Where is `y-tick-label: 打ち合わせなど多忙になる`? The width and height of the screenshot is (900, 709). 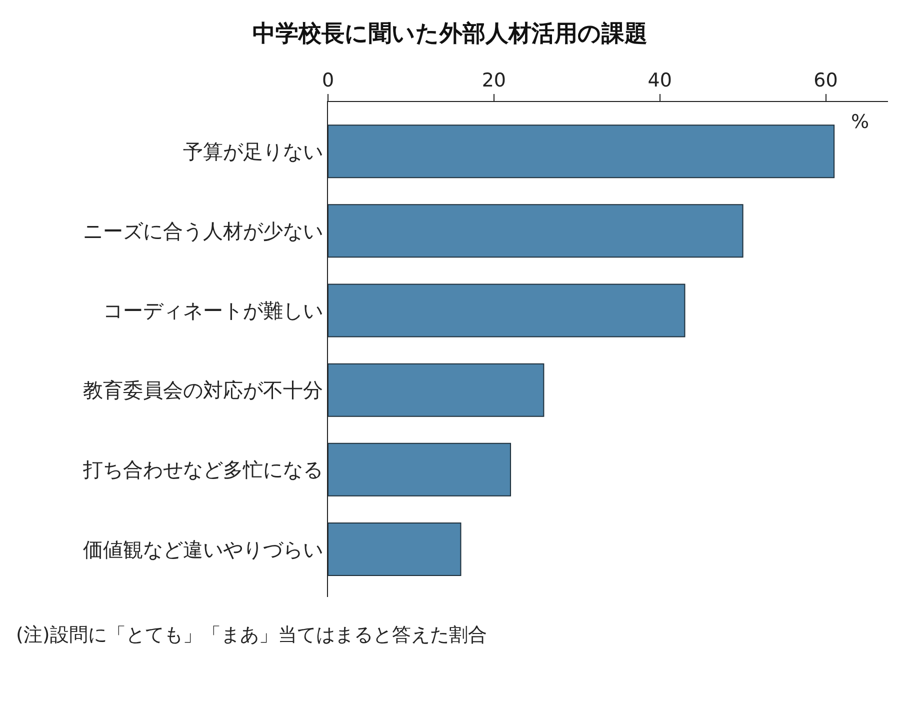 y-tick-label: 打ち合わせなど多忙になる is located at coordinates (202, 470).